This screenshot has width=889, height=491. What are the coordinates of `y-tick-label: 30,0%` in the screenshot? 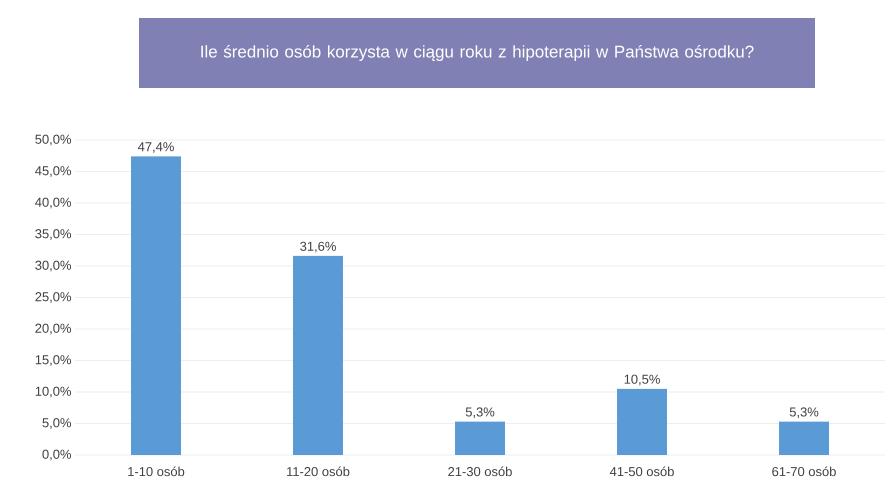 It's located at (53, 266).